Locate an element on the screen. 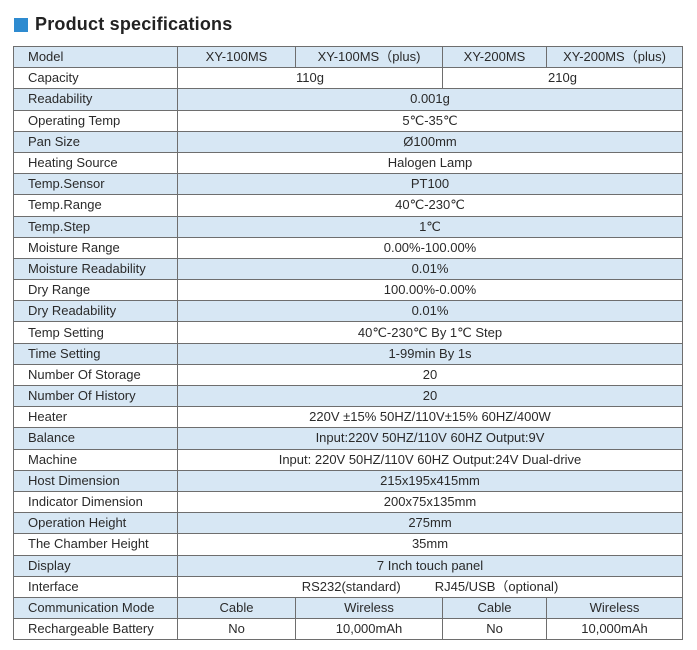  table-row-dry-readability: Dry Readability 0.01% is located at coordinates (348, 311).